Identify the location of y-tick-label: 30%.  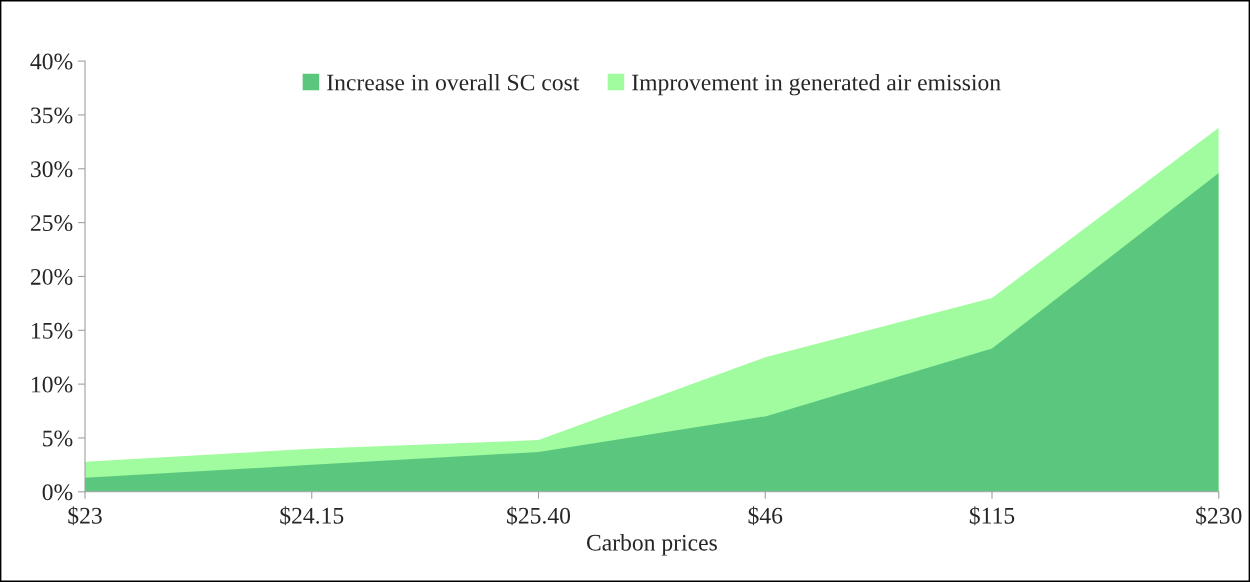
(52, 169).